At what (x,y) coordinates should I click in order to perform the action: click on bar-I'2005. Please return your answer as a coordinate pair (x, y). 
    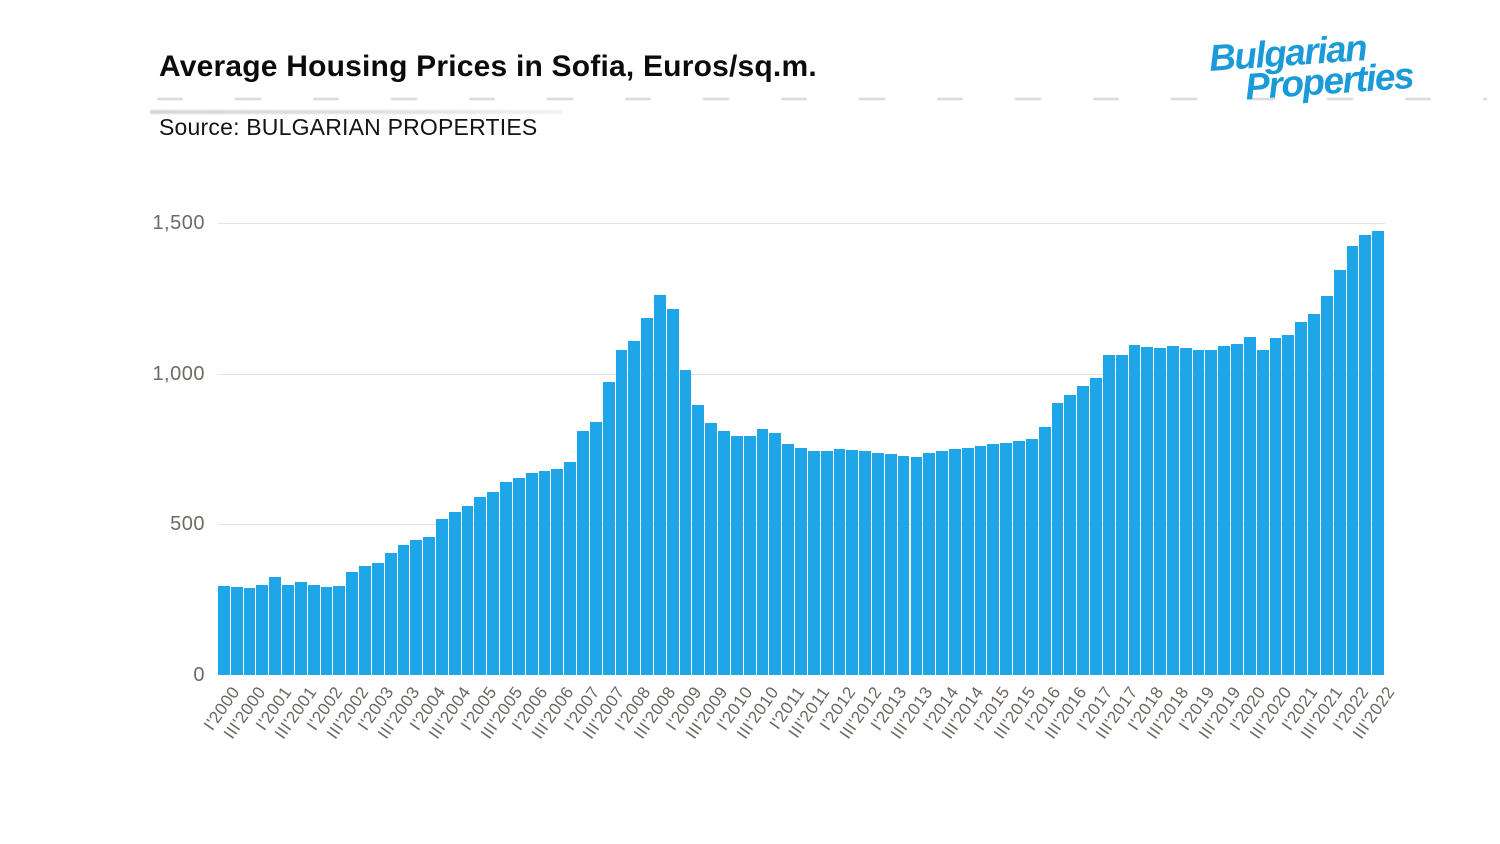
    Looking at the image, I should click on (480, 585).